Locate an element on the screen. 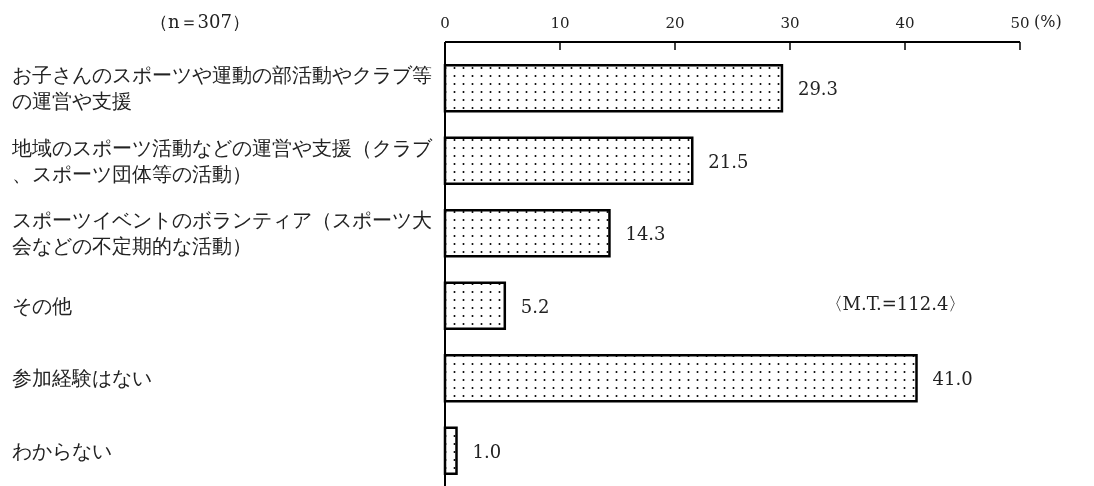 This screenshot has height=486, width=1094. y-tick-label: 参加経験はない is located at coordinates (82, 378).